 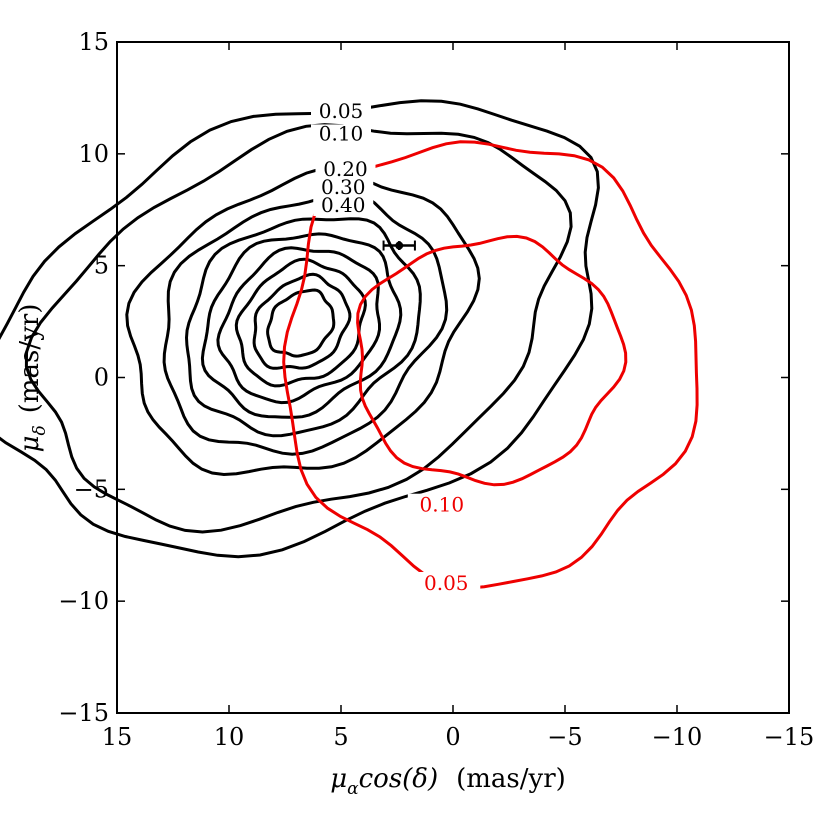 I want to click on red-contour-line, so click(x=492, y=360).